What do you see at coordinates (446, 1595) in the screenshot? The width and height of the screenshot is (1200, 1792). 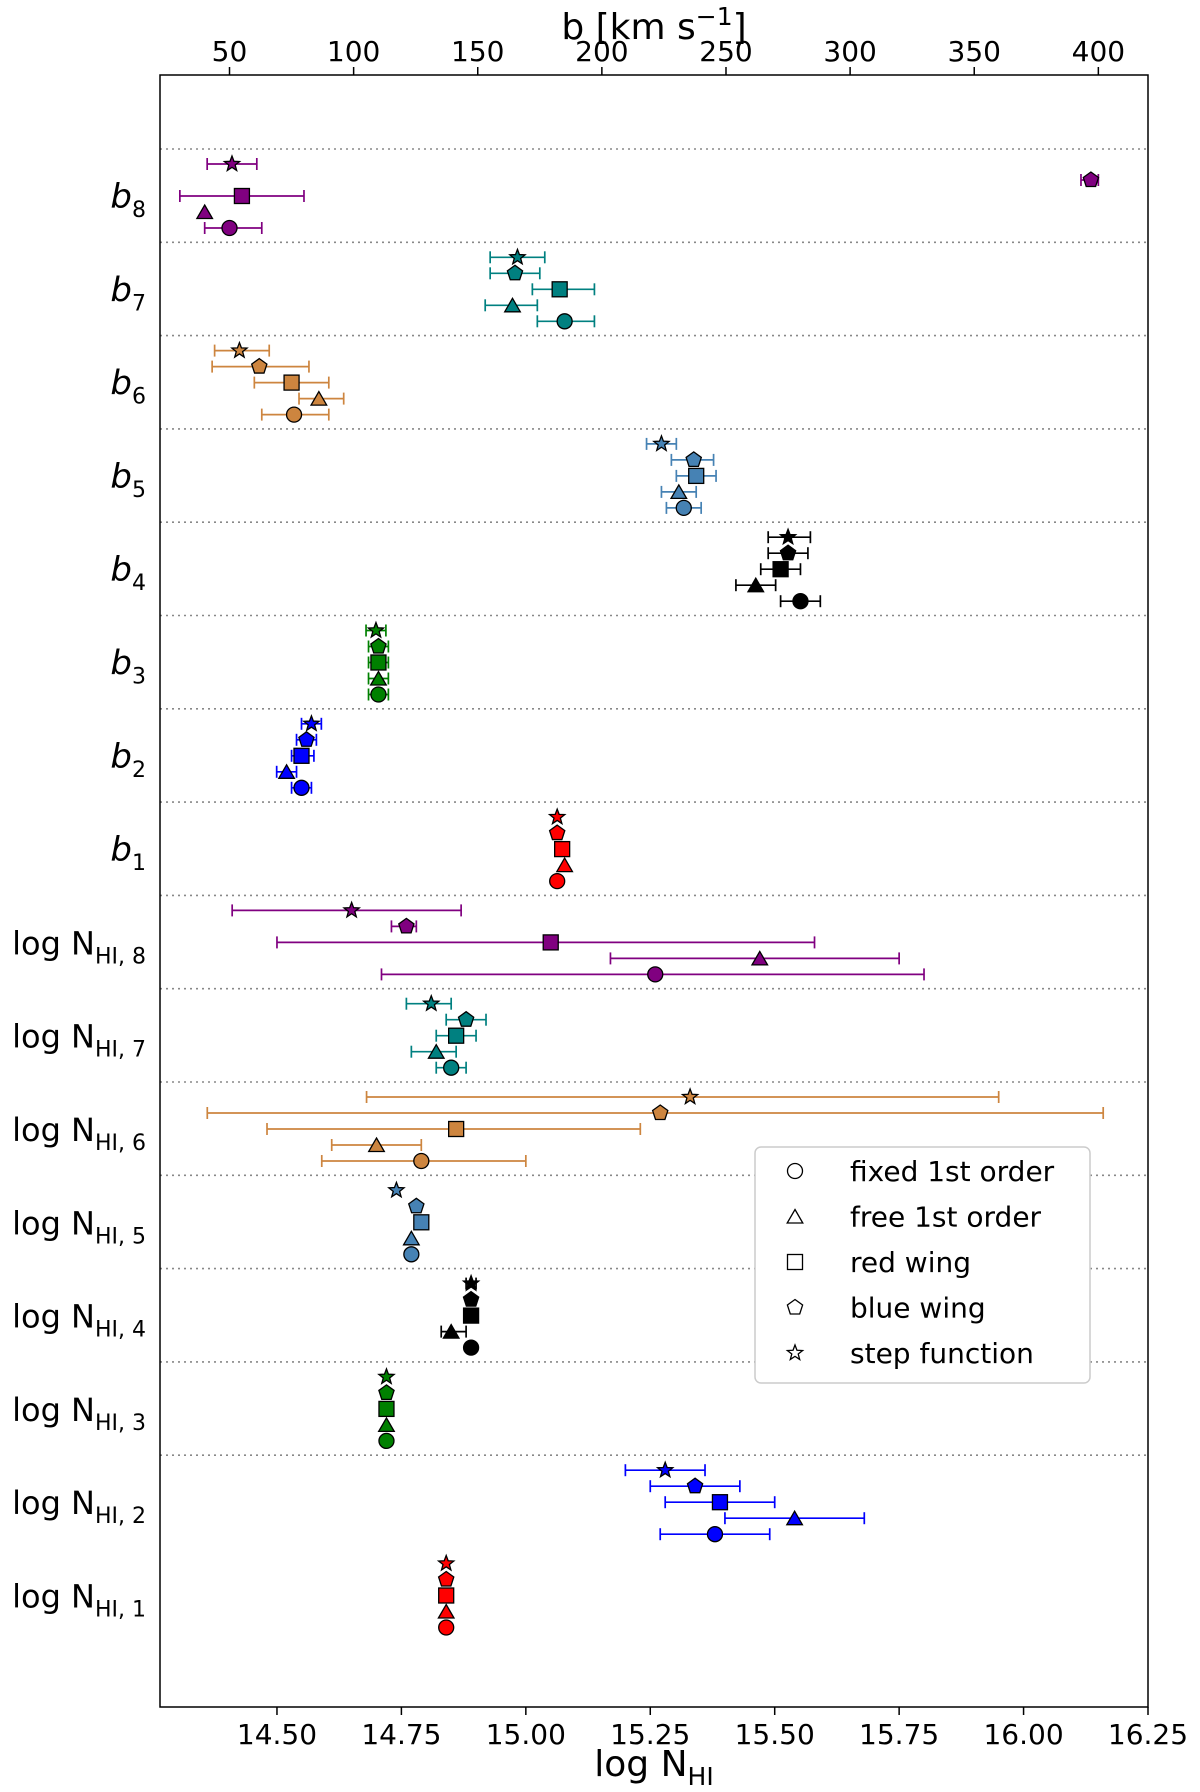 I see `point-N1-square` at bounding box center [446, 1595].